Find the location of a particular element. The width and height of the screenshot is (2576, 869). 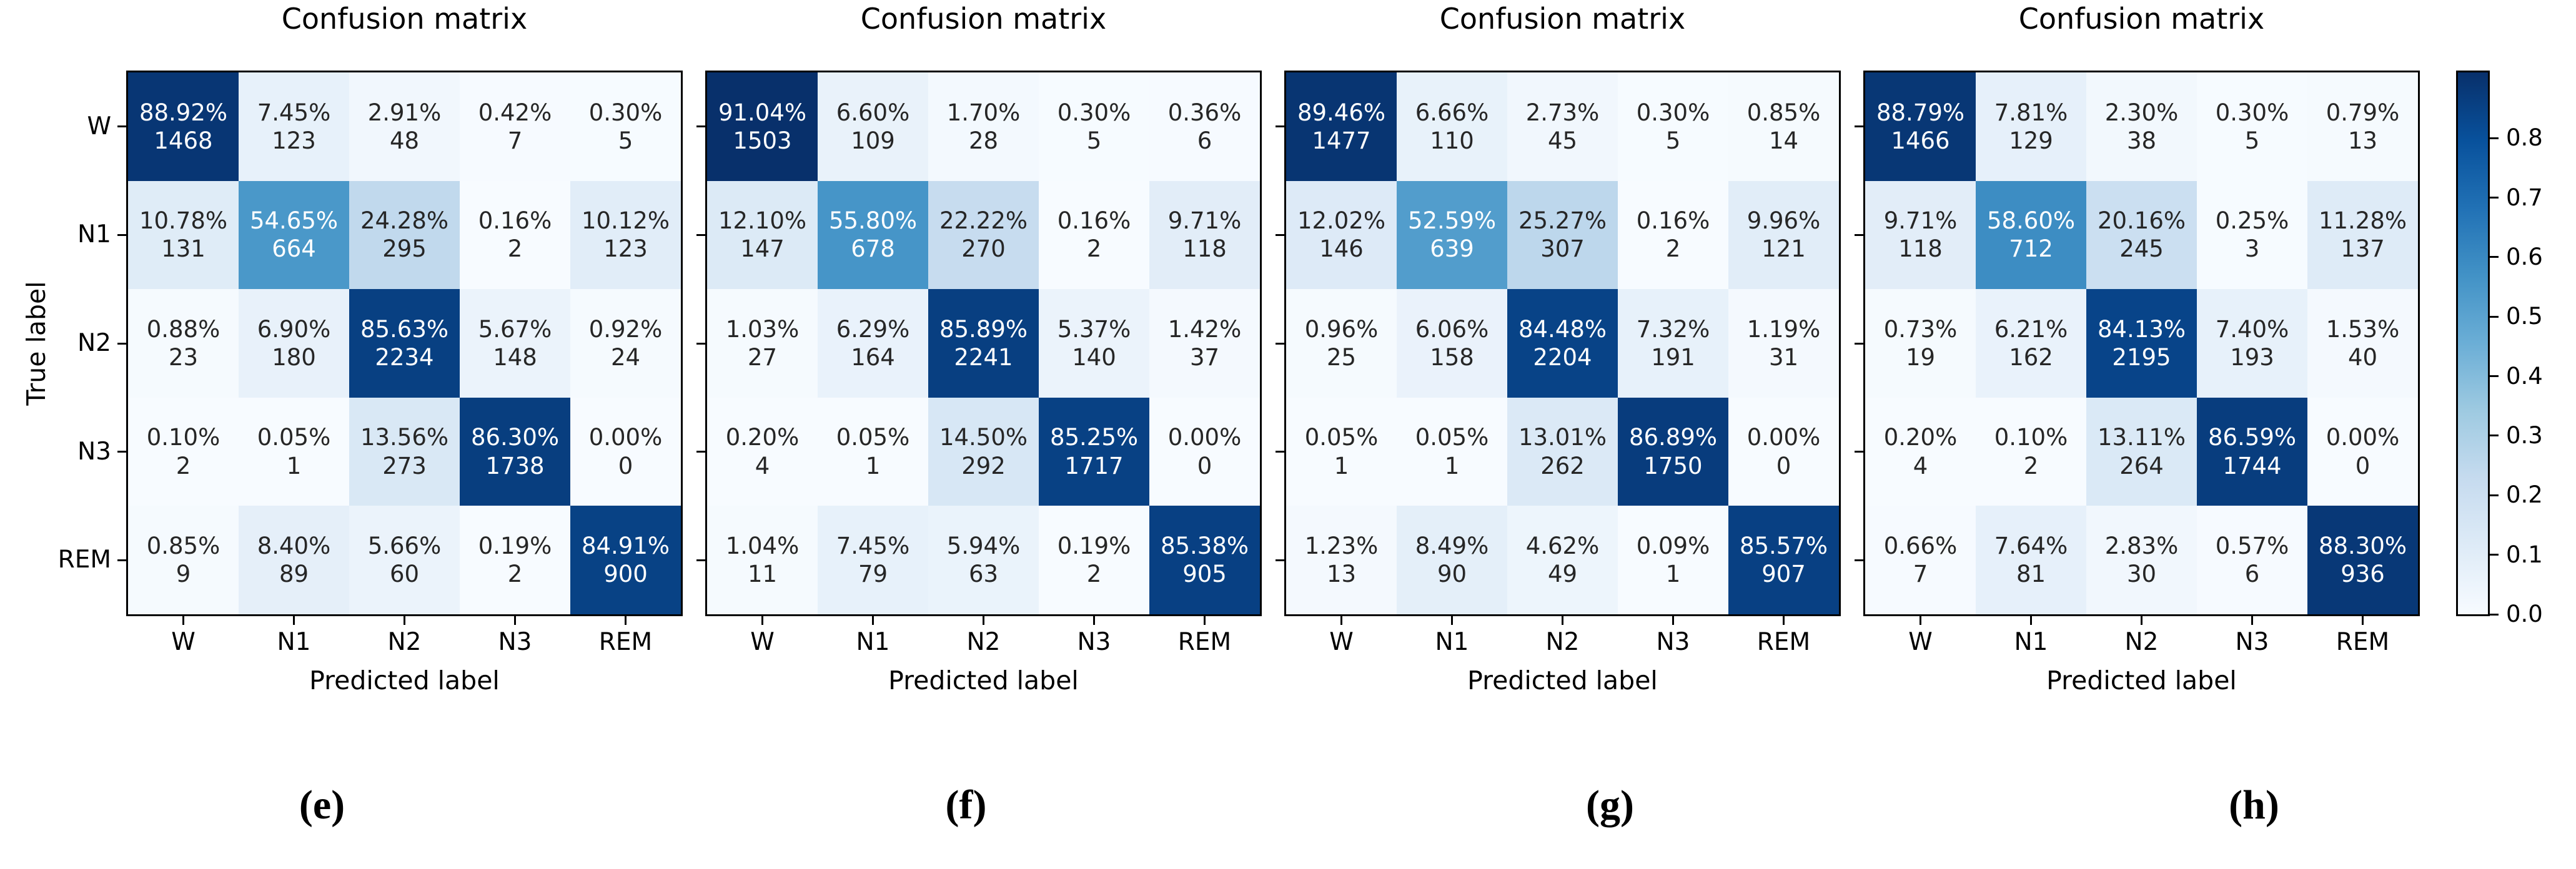

cell-percent: 0.92% is located at coordinates (625, 329).